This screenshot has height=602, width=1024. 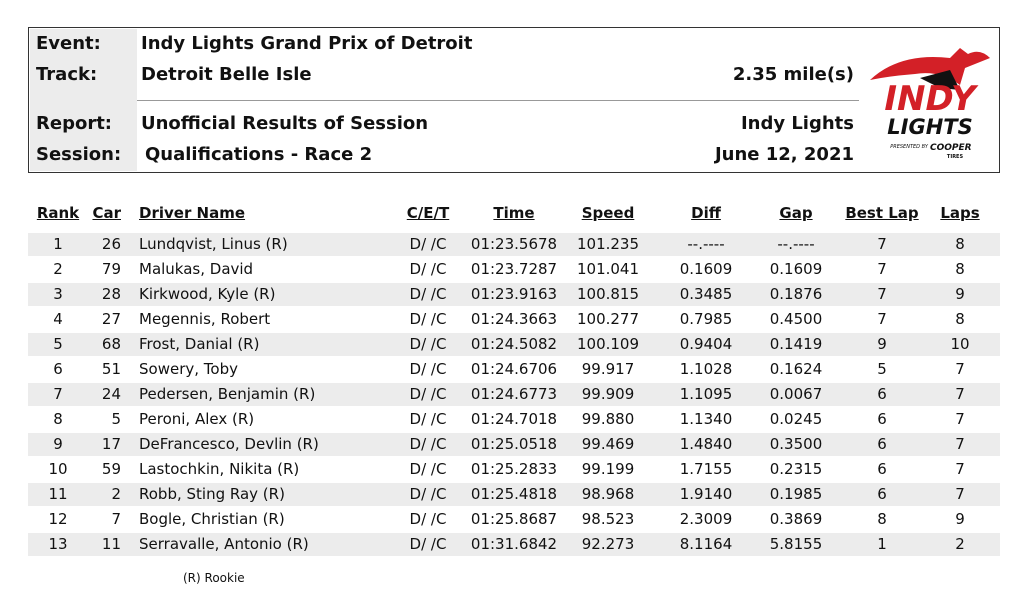 I want to click on logo-sponsor-sub: TIRES, so click(x=955, y=157).